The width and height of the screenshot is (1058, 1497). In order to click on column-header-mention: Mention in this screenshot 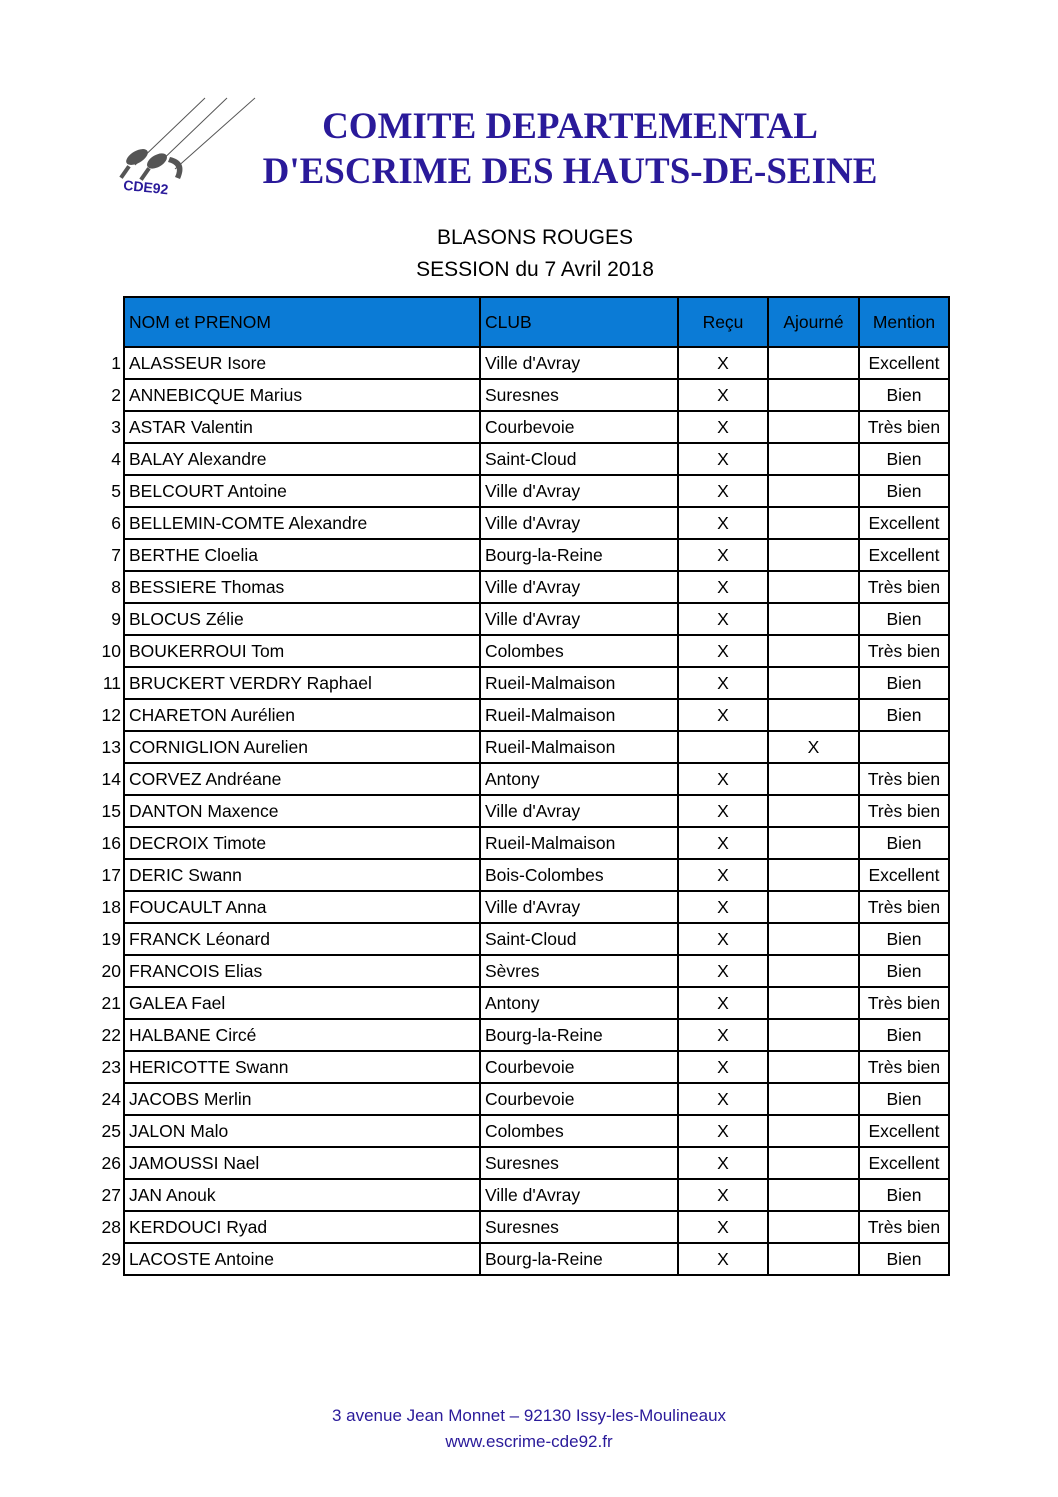, I will do `click(904, 322)`.